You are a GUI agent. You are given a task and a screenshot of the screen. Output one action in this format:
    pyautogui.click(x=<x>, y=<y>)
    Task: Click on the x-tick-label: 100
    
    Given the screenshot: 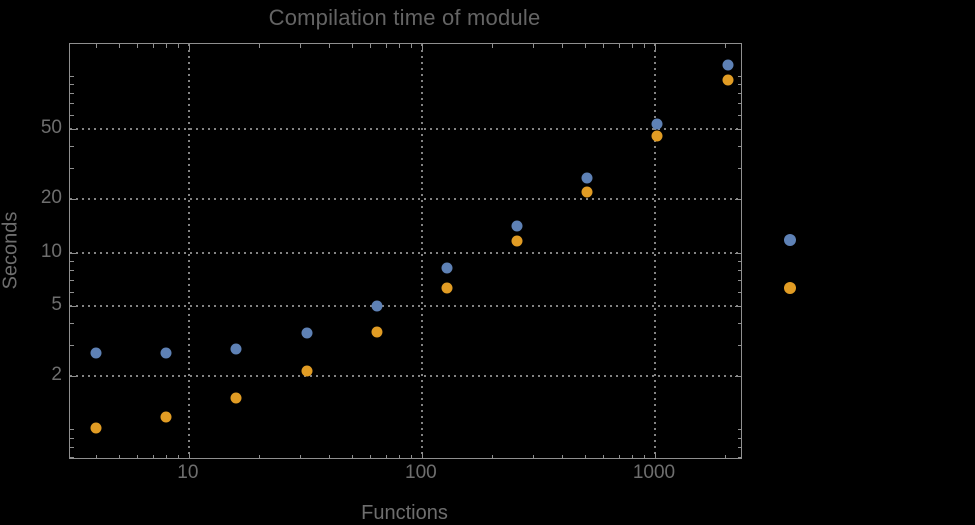 What is the action you would take?
    pyautogui.click(x=421, y=472)
    